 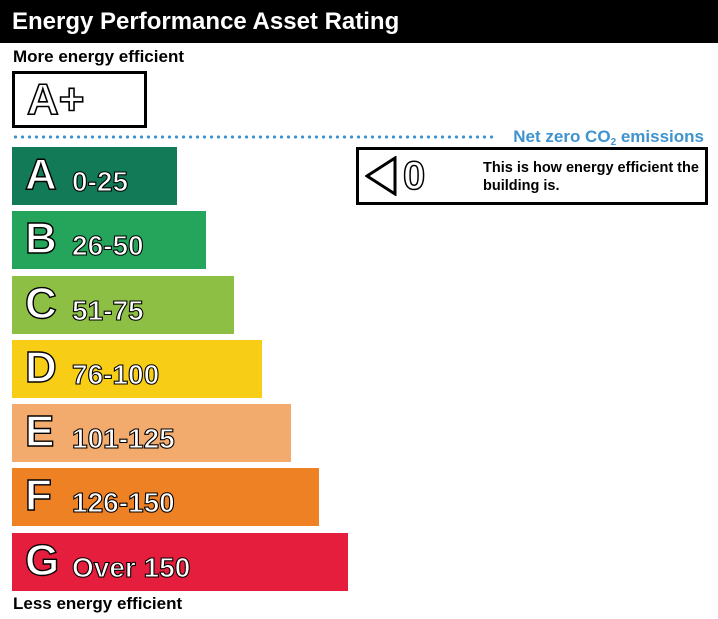 I want to click on band-letter: C, so click(x=40, y=303).